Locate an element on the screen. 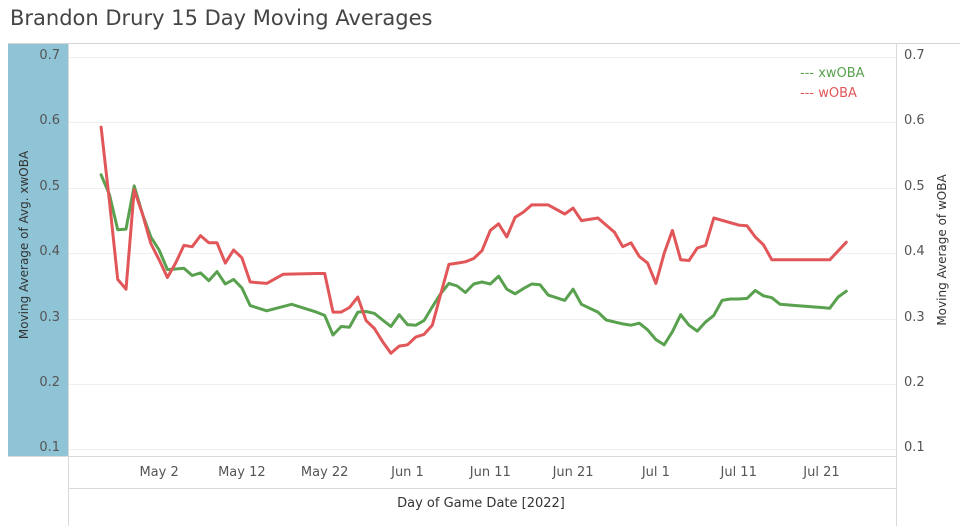 This screenshot has width=960, height=526. y-tick-label-left: 0.3 is located at coordinates (49, 317).